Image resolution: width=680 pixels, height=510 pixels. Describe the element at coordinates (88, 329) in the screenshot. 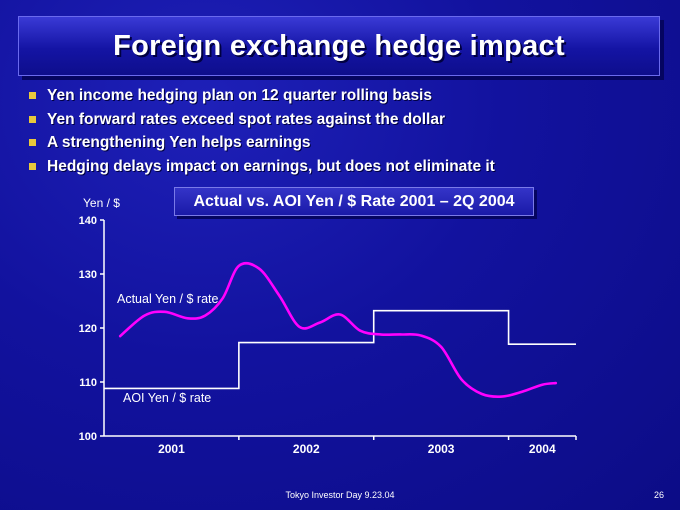

I see `y-tick-label: 120` at that location.